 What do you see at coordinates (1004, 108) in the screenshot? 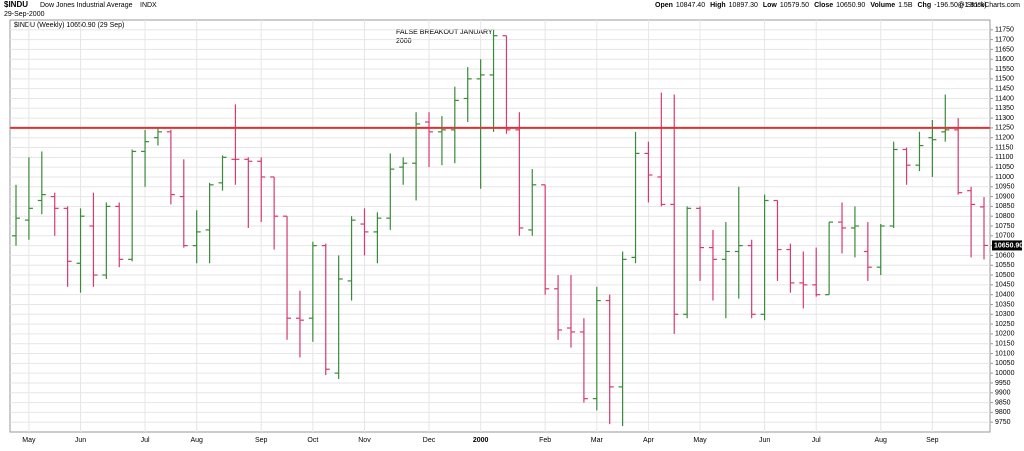
I see `y-tick-label: 11350` at bounding box center [1004, 108].